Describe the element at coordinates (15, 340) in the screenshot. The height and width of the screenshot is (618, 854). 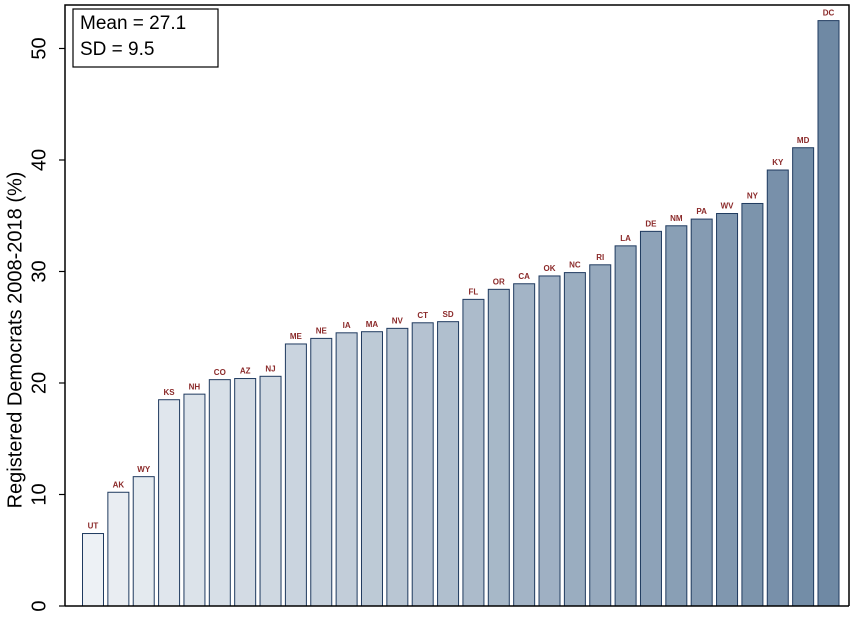
I see `y-axis-label: Registered Democrats 2008-2018 (%)` at that location.